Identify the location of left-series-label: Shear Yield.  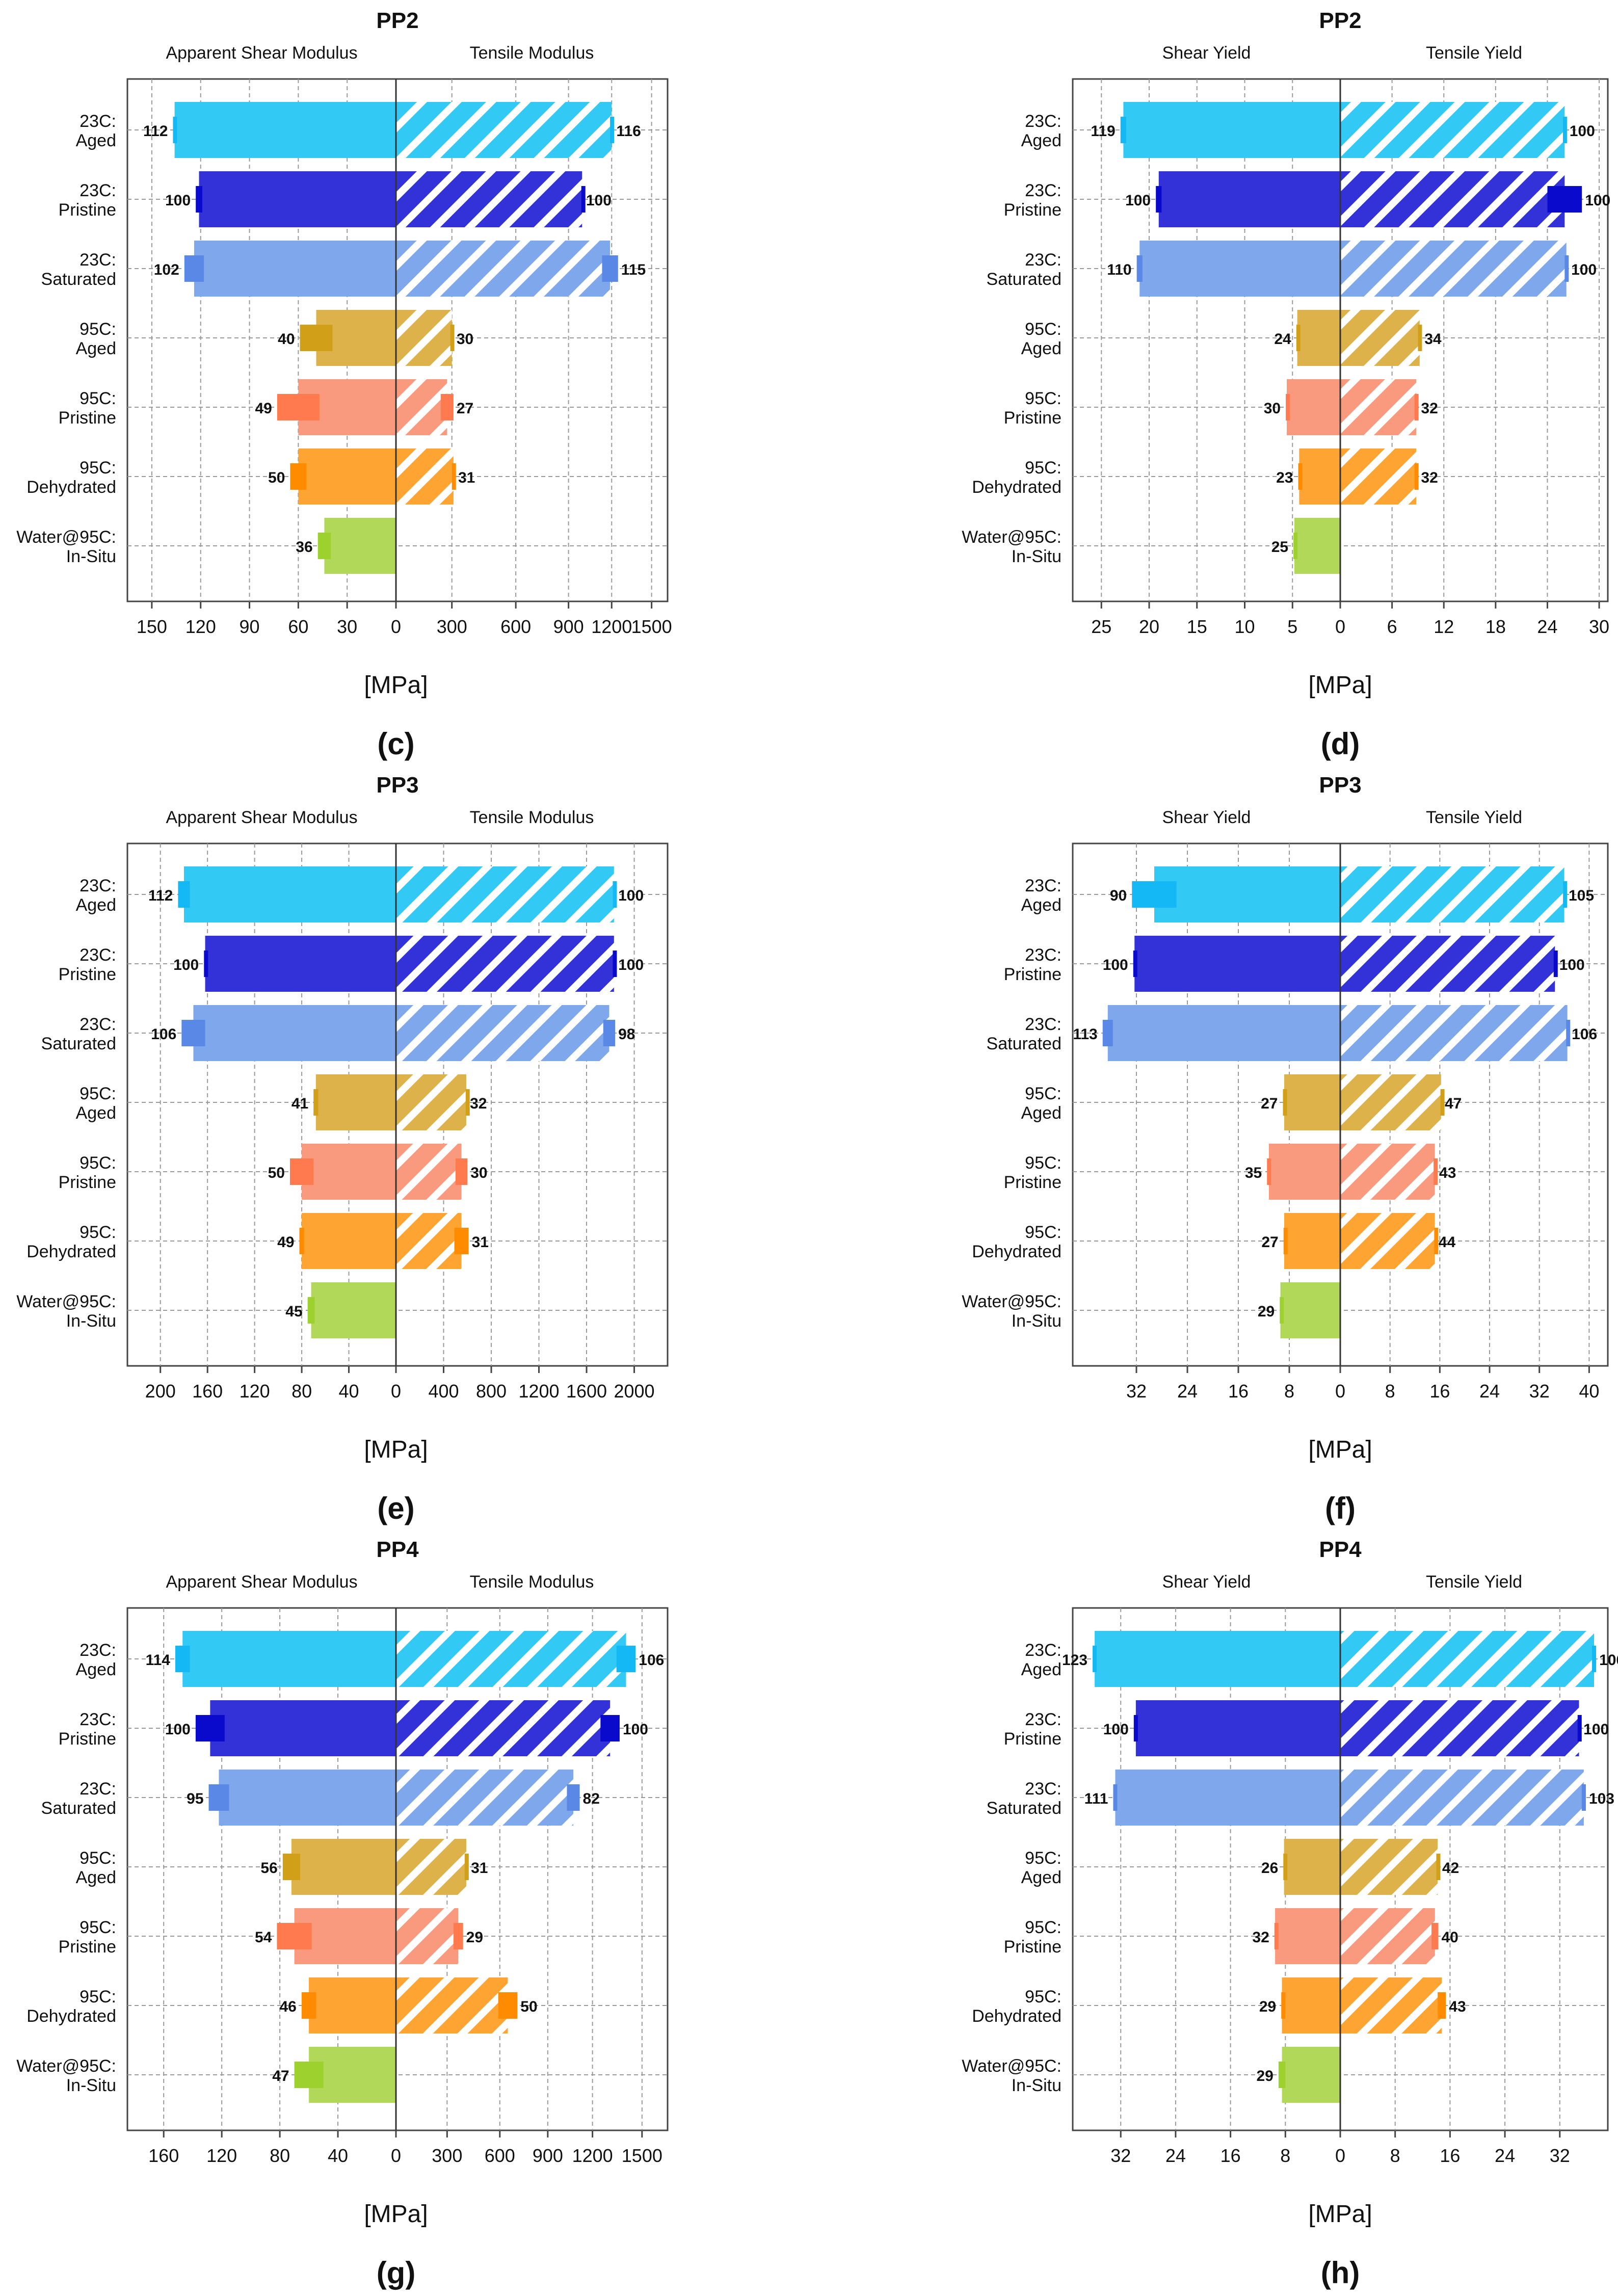
(1207, 817).